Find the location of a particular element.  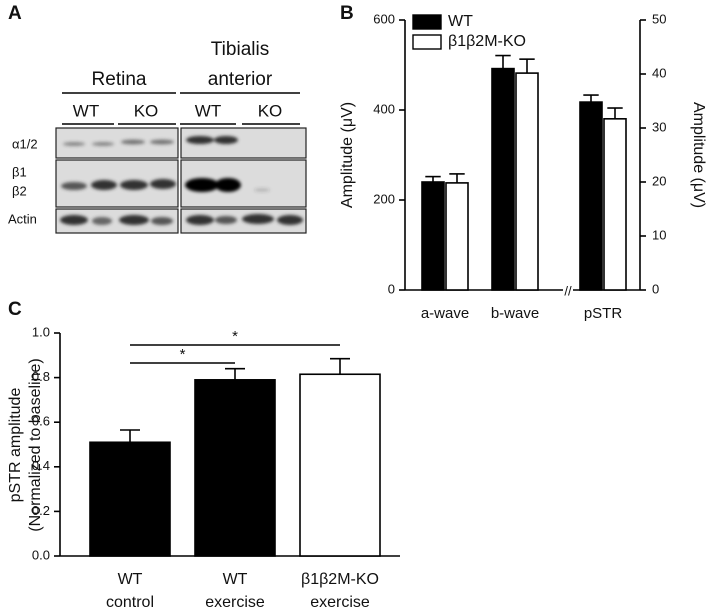

row-label: α1/2 is located at coordinates (25, 143).